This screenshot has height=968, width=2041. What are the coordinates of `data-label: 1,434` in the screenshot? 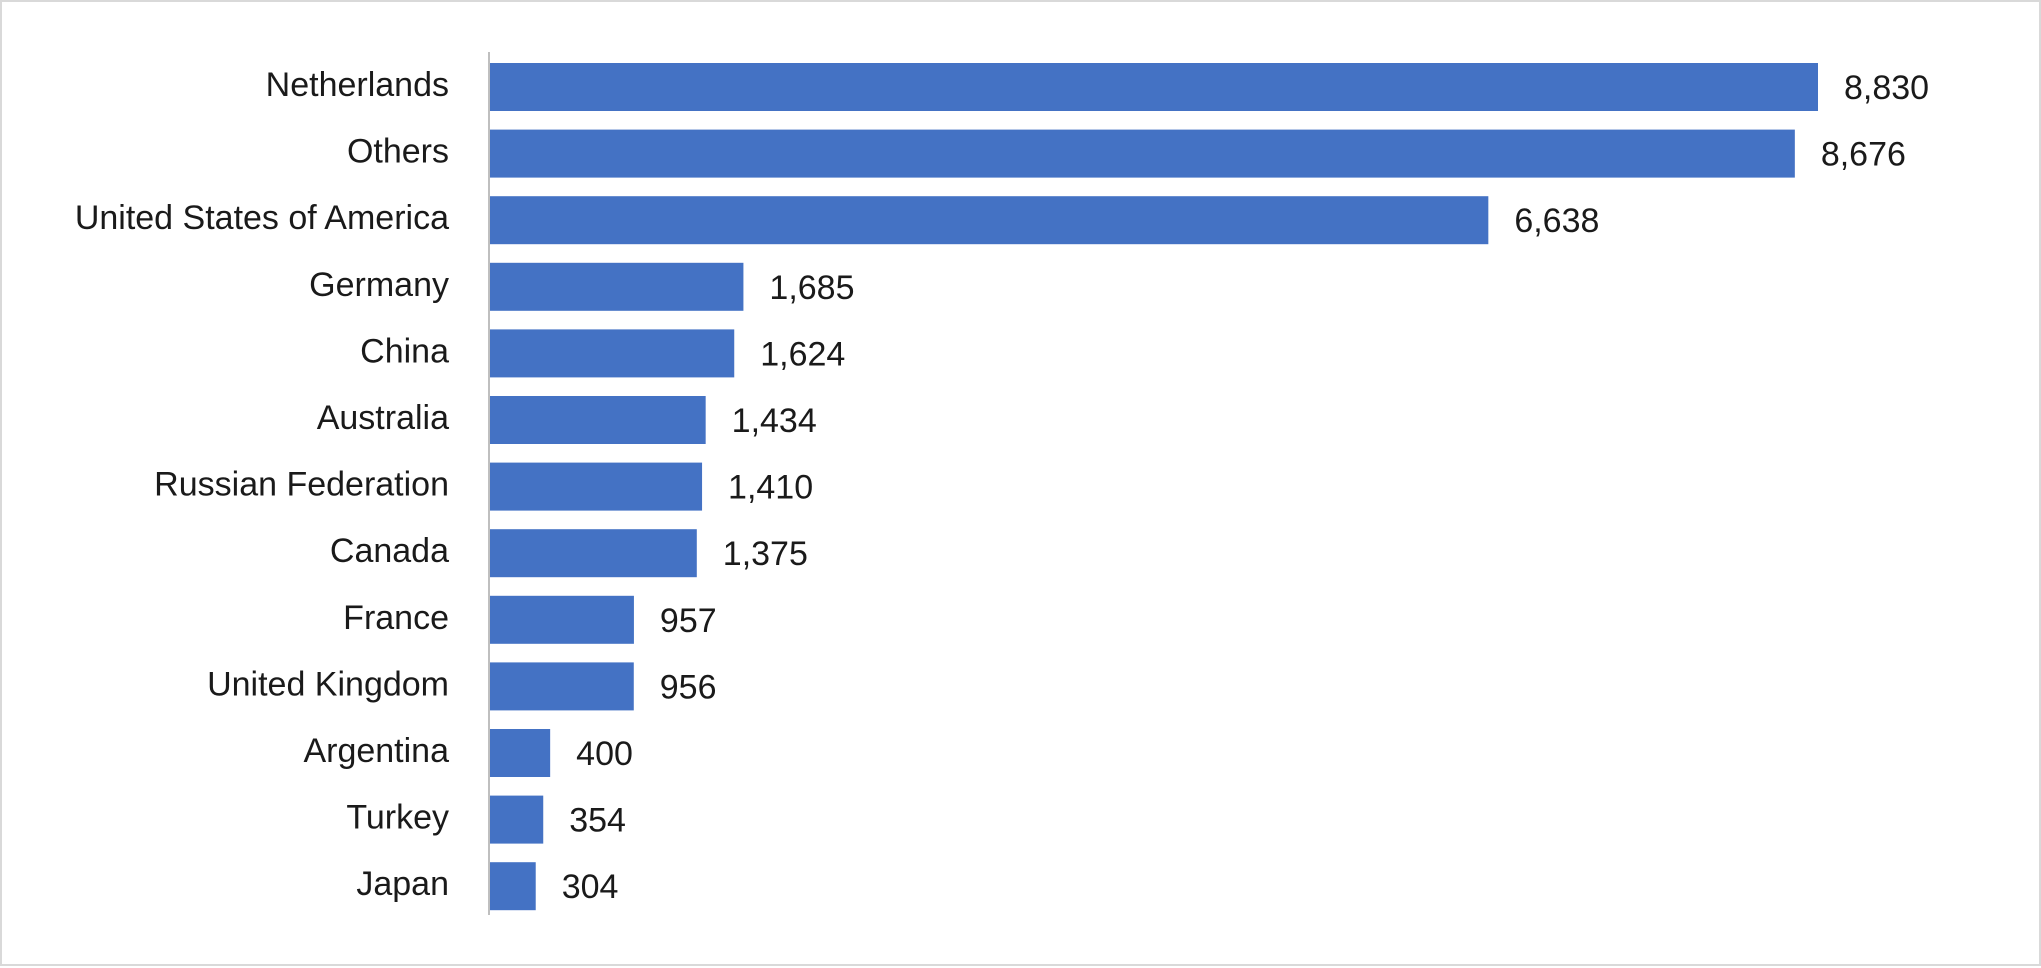 It's located at (774, 421).